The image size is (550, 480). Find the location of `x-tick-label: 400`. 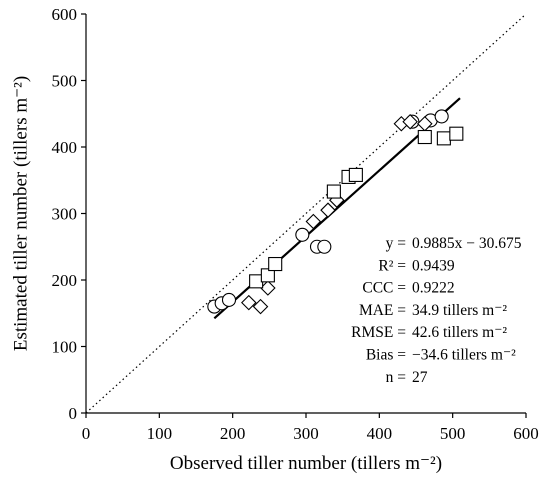

x-tick-label: 400 is located at coordinates (380, 433).